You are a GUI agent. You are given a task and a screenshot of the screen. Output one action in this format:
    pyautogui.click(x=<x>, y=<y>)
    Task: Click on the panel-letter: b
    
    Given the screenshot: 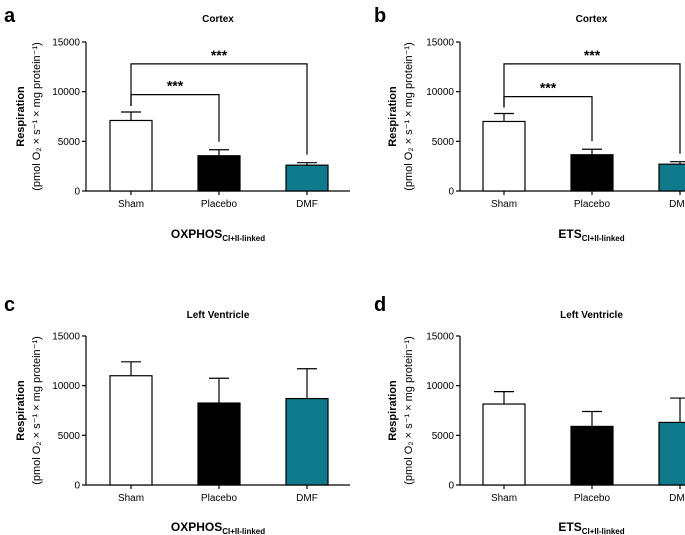 What is the action you would take?
    pyautogui.click(x=380, y=16)
    